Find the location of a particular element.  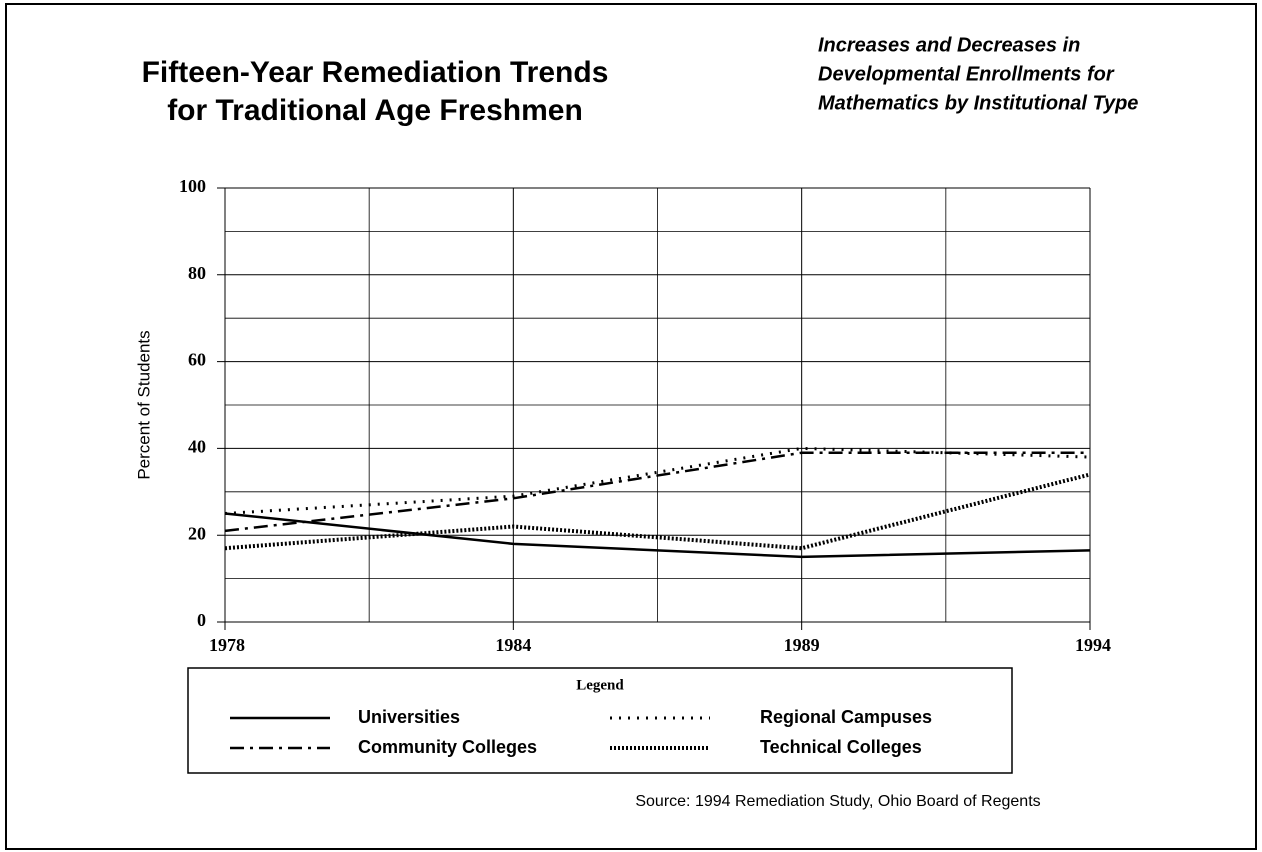

legend-label: Community Colleges is located at coordinates (447, 747).